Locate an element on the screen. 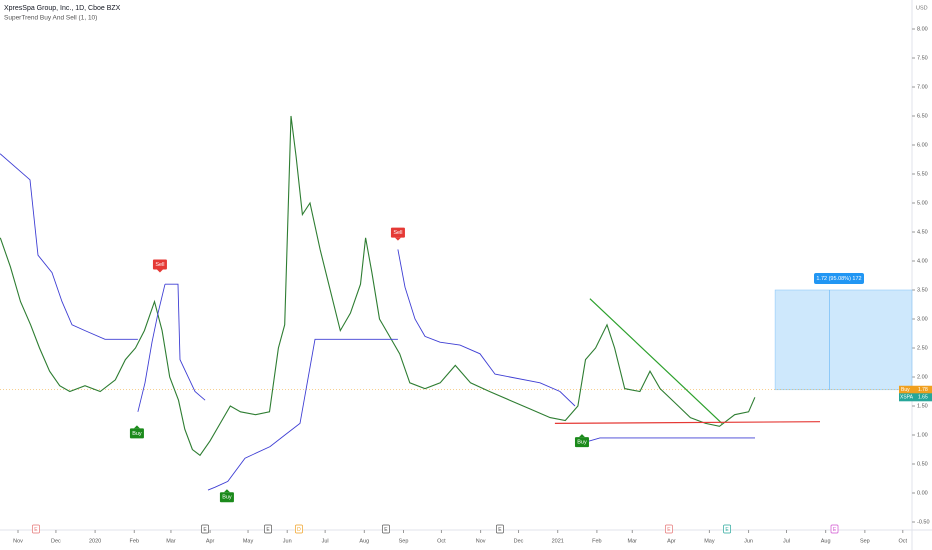  y-tick-label: 1.00 is located at coordinates (922, 435).